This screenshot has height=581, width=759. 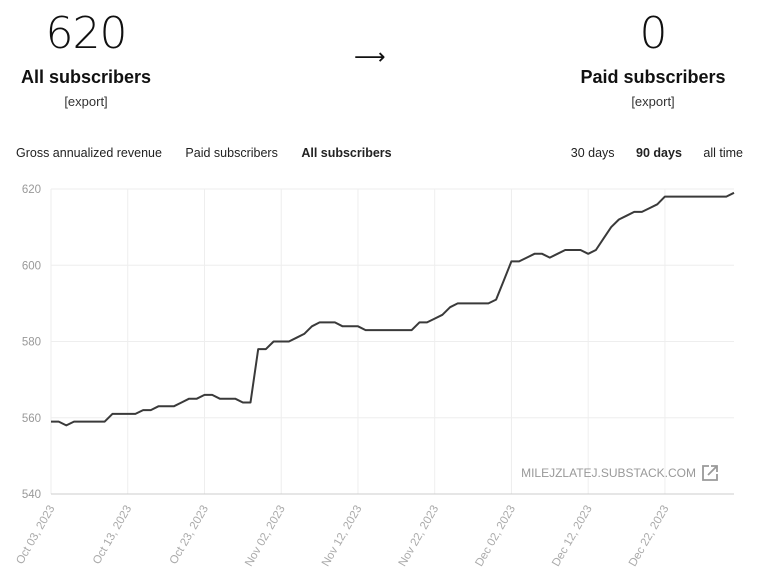 I want to click on publication-watermark: MILEJZLATEJ.SUBSTACK.COM, so click(x=608, y=473).